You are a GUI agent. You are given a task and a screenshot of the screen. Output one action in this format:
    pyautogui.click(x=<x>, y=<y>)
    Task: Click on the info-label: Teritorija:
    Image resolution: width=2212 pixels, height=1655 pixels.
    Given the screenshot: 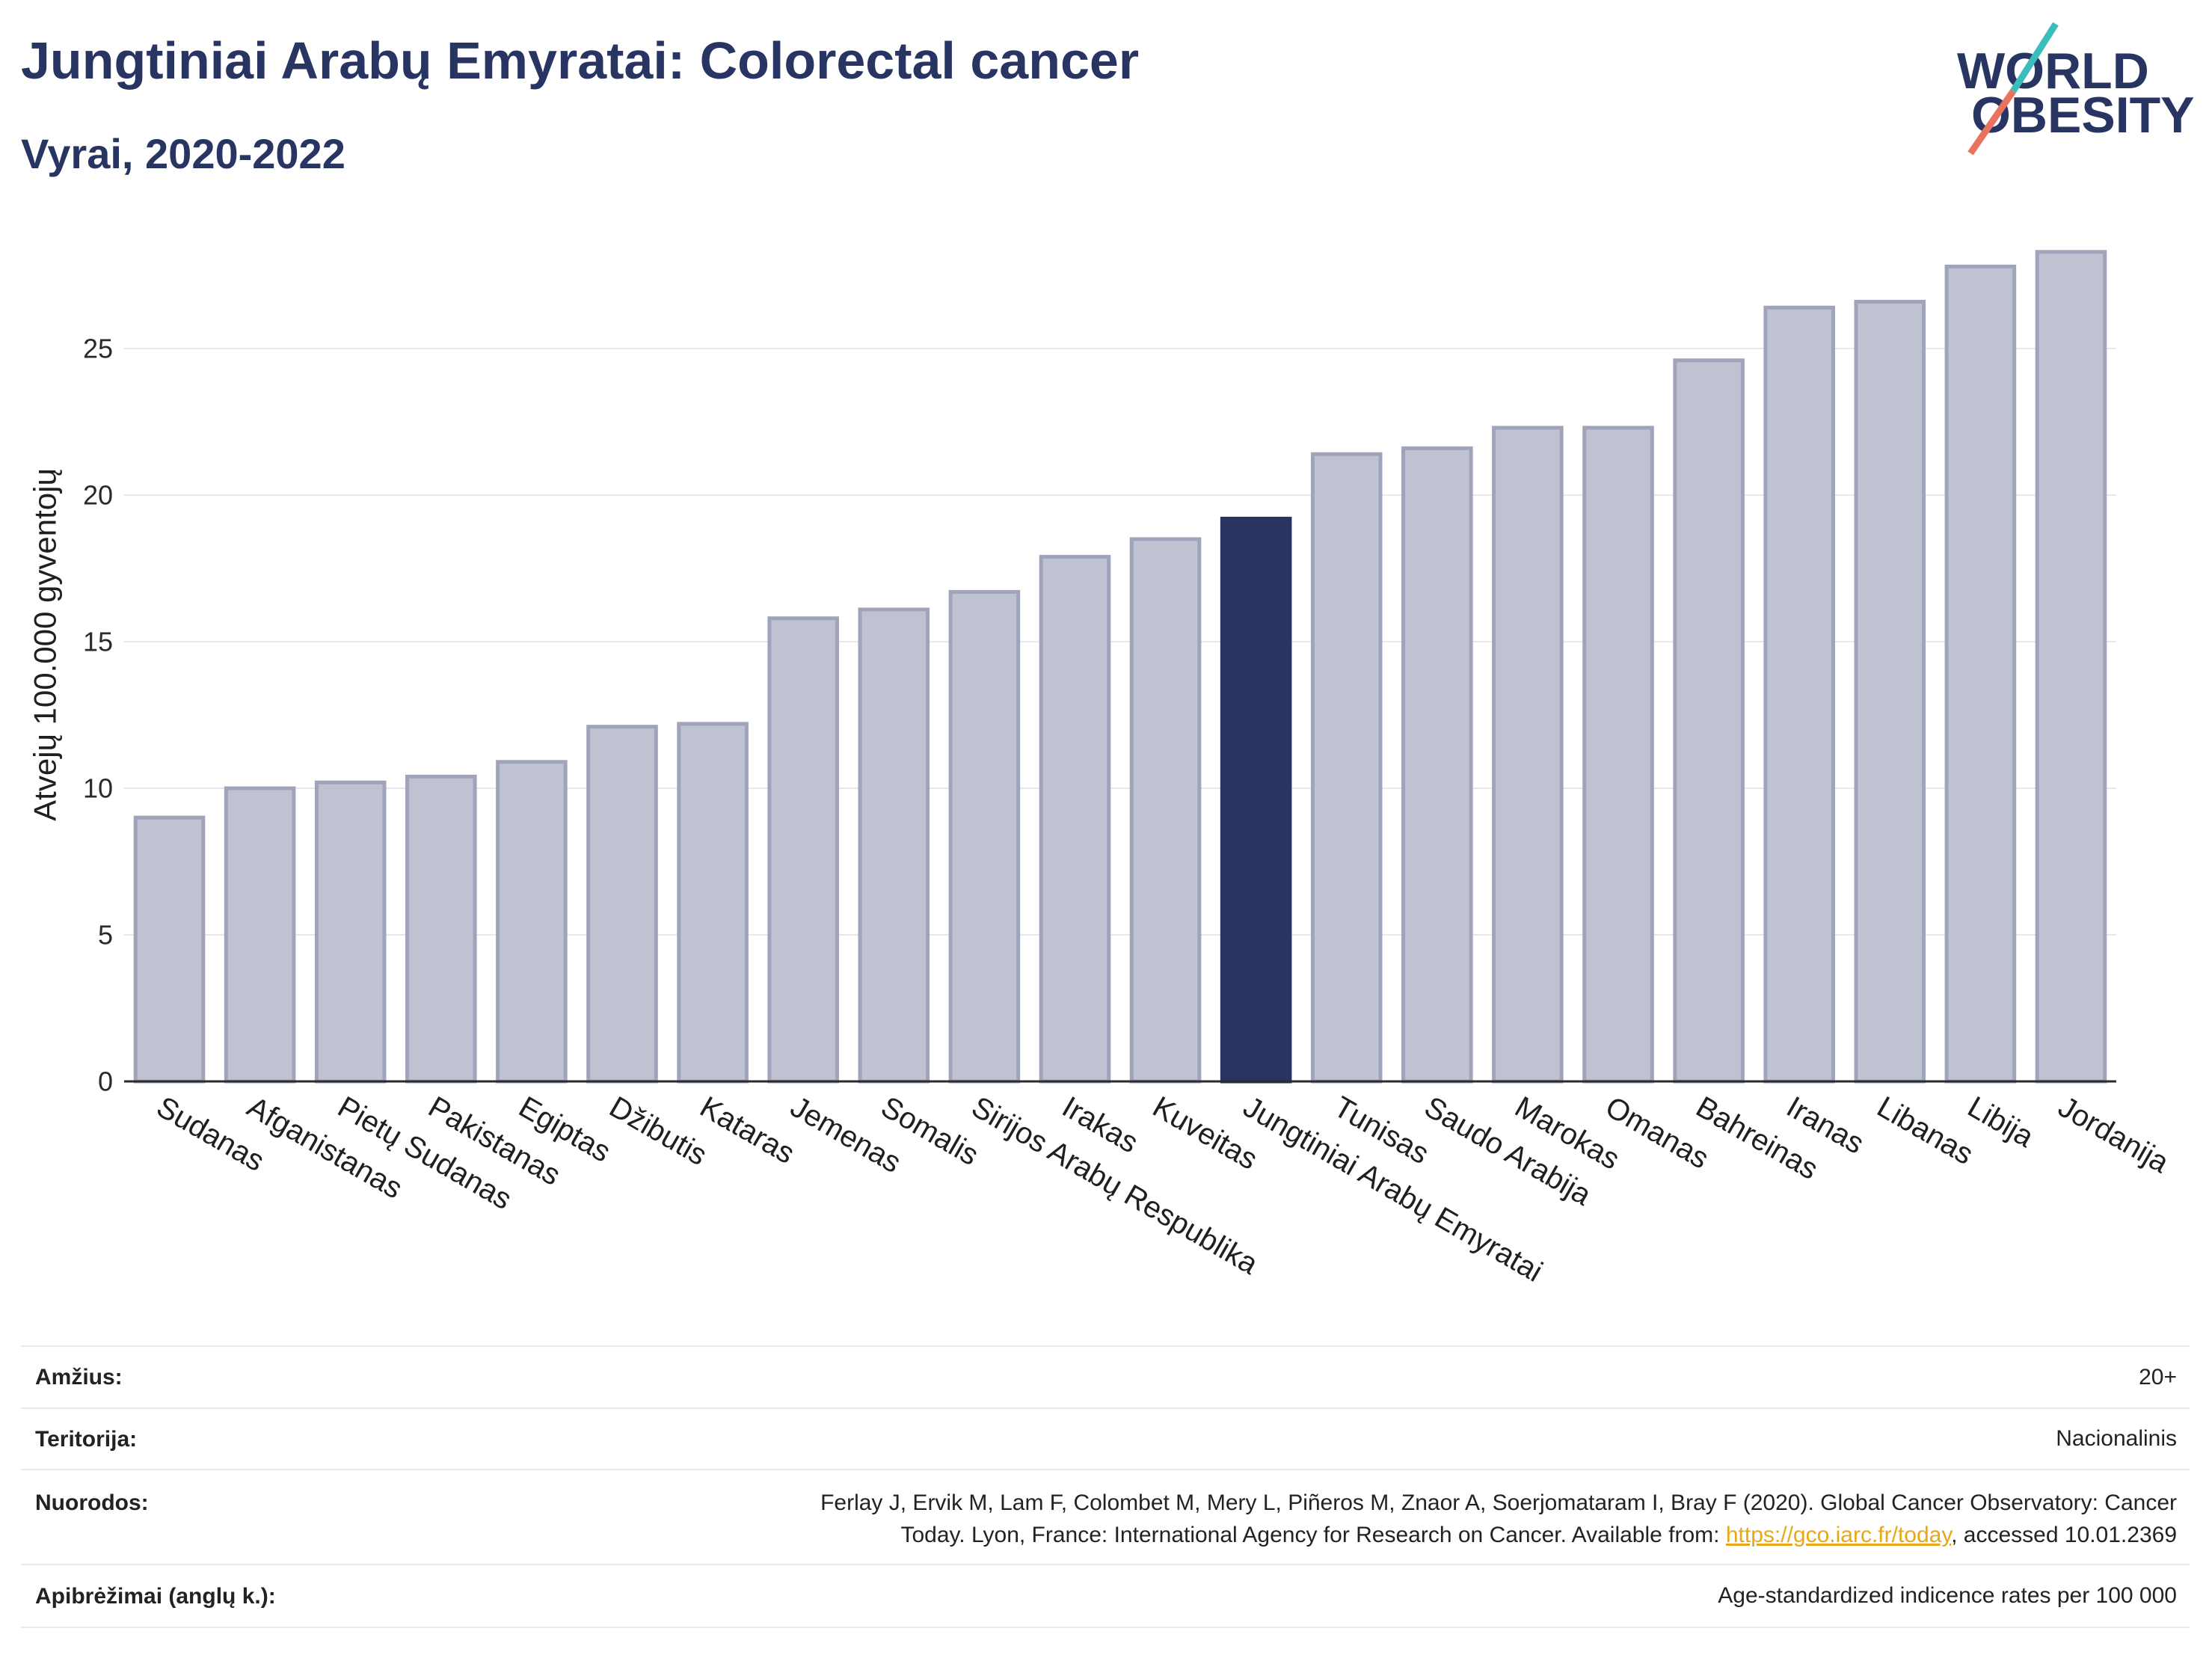 What is the action you would take?
    pyautogui.click(x=86, y=1439)
    